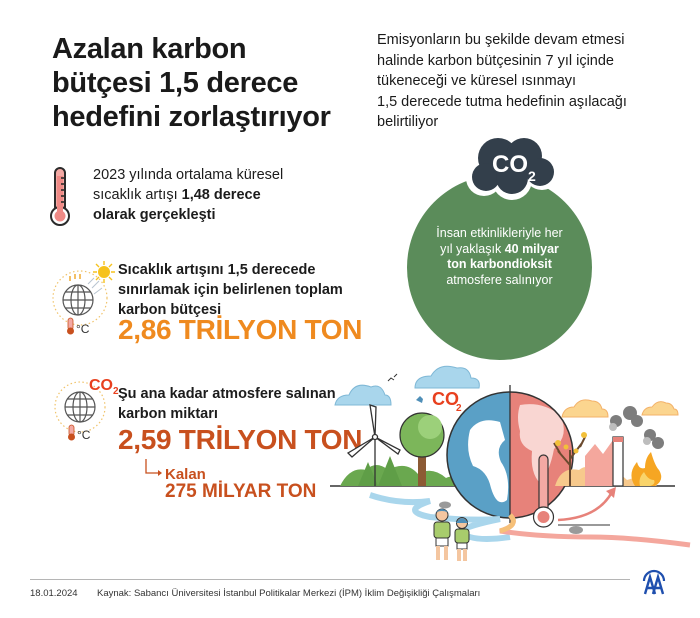 The width and height of the screenshot is (700, 618). What do you see at coordinates (83, 298) in the screenshot?
I see `globe-sun-icon: °C` at bounding box center [83, 298].